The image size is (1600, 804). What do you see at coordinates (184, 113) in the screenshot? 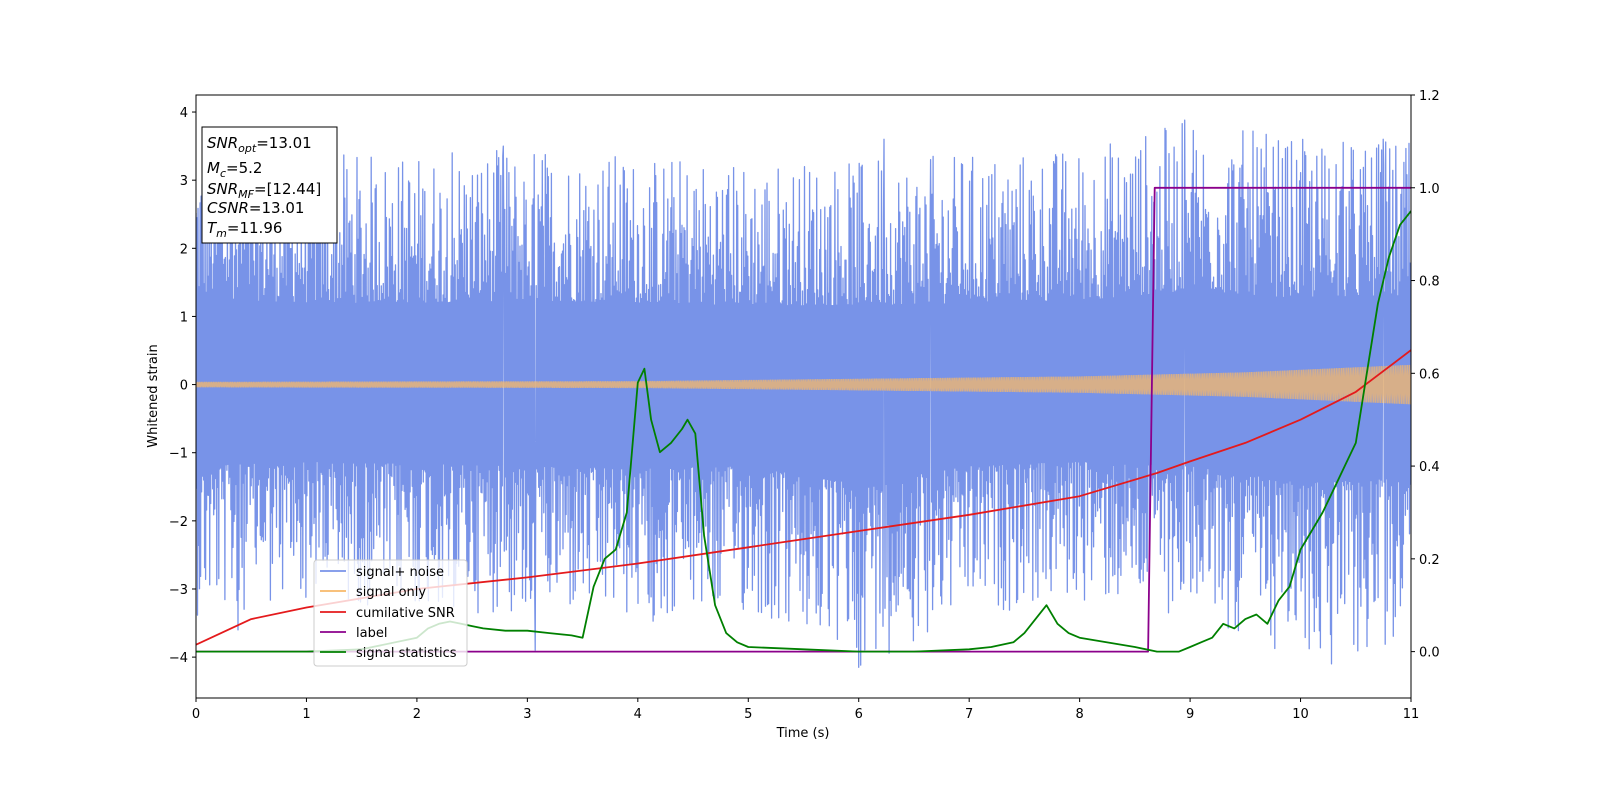
I see `y-tick-label: 4` at bounding box center [184, 113].